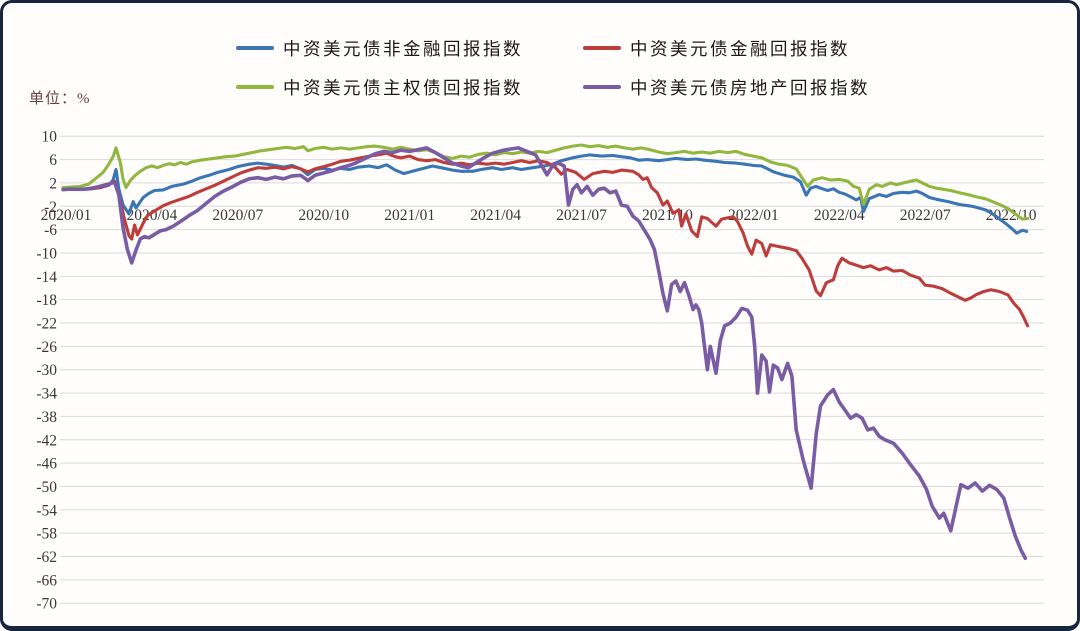 The width and height of the screenshot is (1080, 631). What do you see at coordinates (46, 487) in the screenshot?
I see `y-tick-label: -50` at bounding box center [46, 487].